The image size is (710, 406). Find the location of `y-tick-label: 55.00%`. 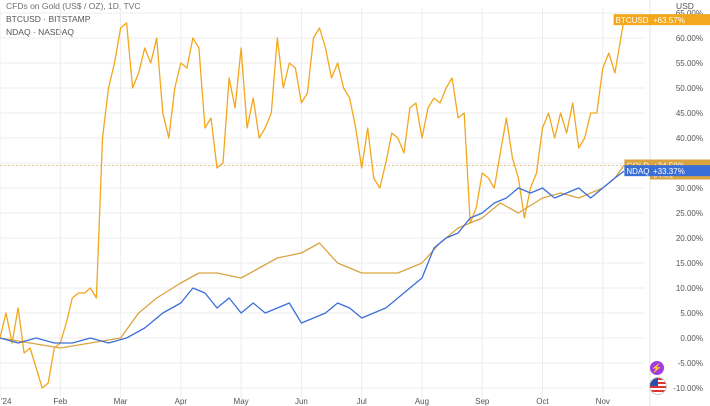

y-tick-label: 55.00% is located at coordinates (689, 63).